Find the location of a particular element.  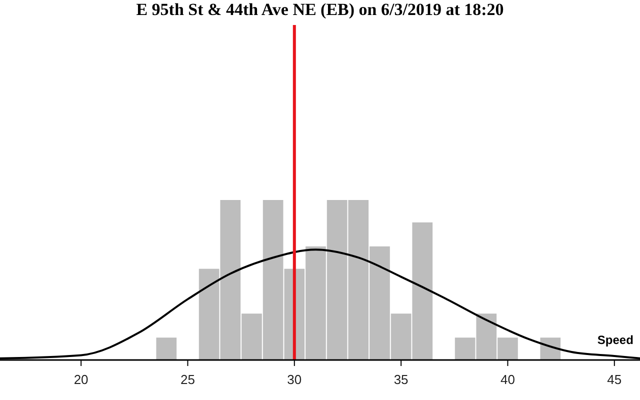

x-tick-label: 45 is located at coordinates (614, 379).